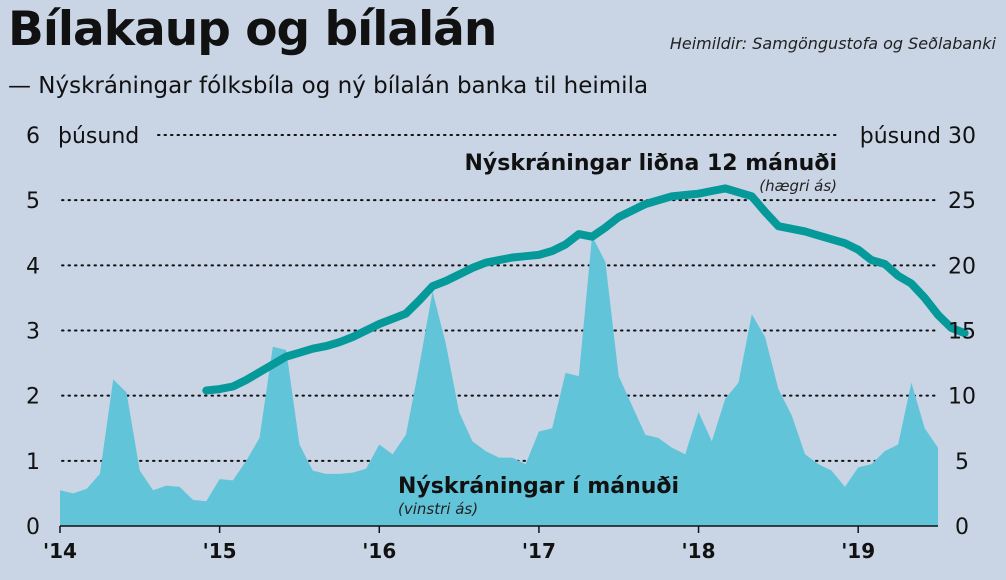 This screenshot has height=580, width=1006. Describe the element at coordinates (650, 163) in the screenshot. I see `line-series-label: Nýskráningar liðna 12 mánuði` at that location.